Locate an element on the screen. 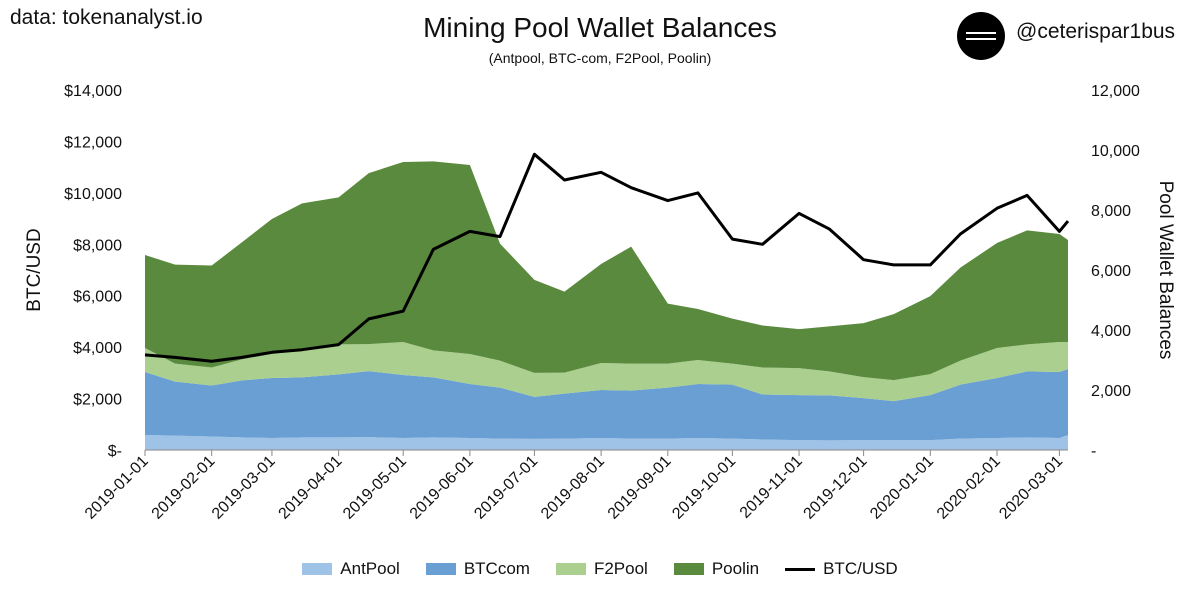 The width and height of the screenshot is (1200, 595). left-tick-label: $4,000 is located at coordinates (97, 348).